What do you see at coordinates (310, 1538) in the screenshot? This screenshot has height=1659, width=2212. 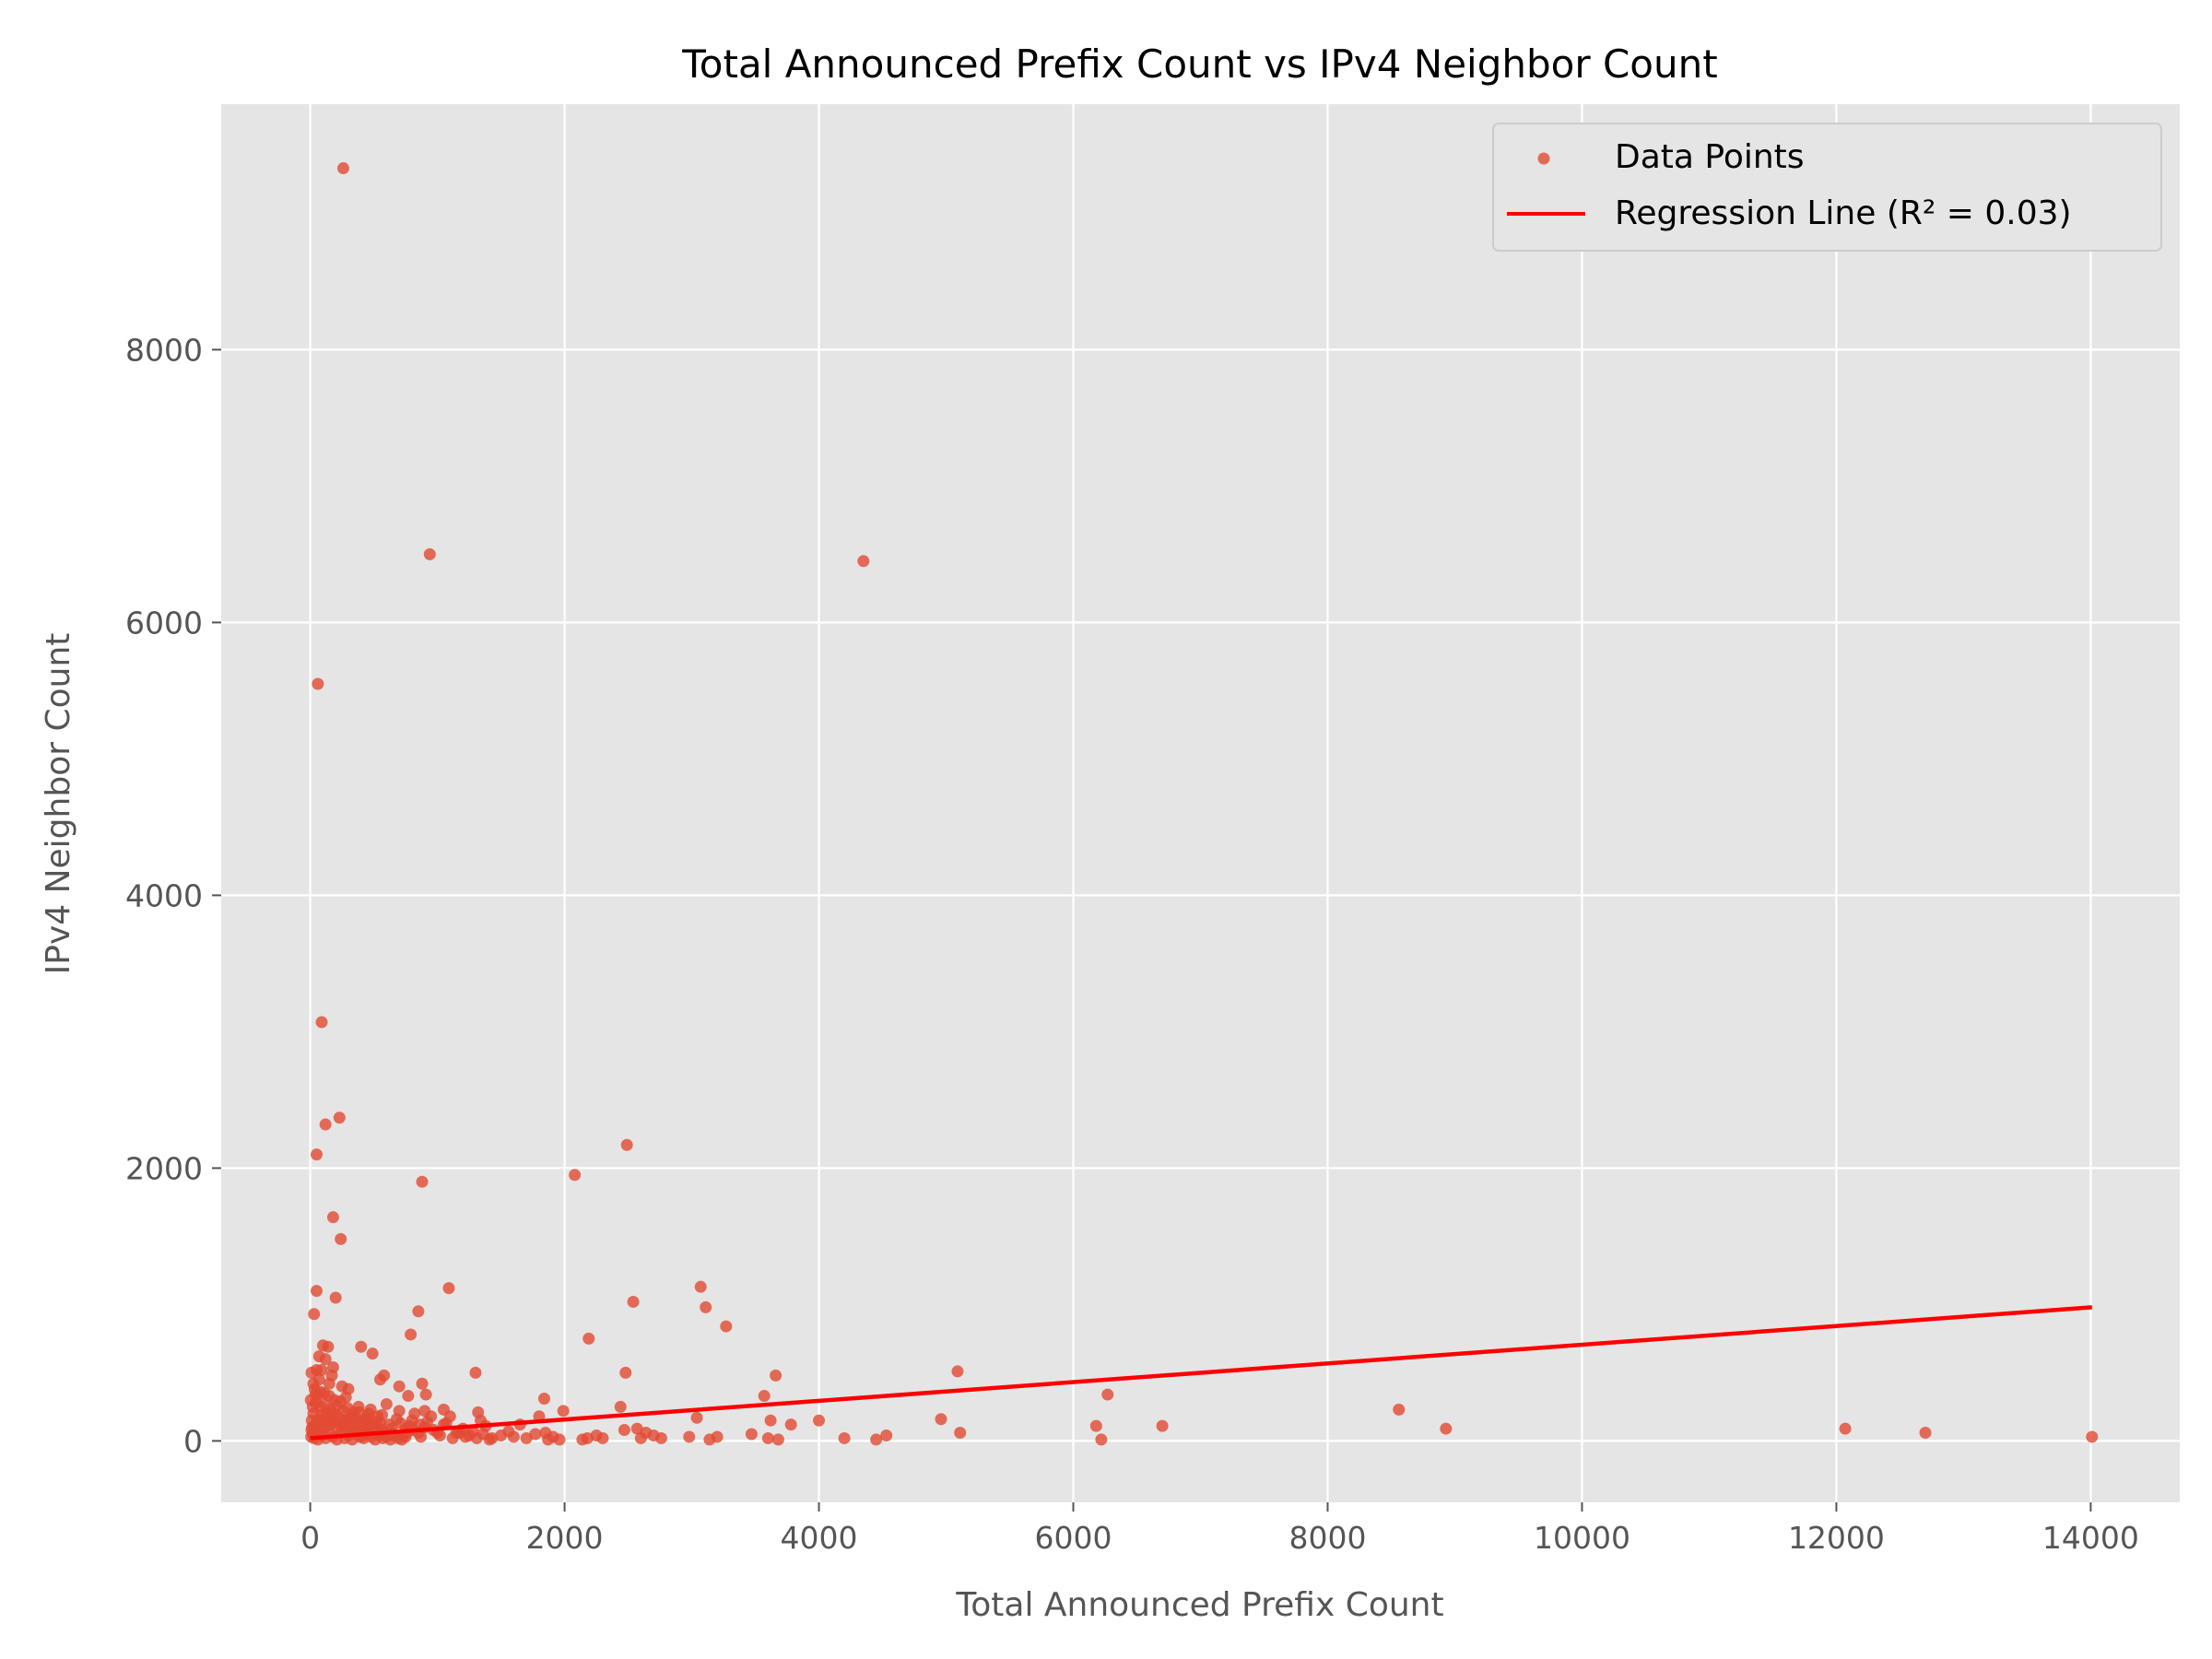 I see `x-tick-label: 0` at bounding box center [310, 1538].